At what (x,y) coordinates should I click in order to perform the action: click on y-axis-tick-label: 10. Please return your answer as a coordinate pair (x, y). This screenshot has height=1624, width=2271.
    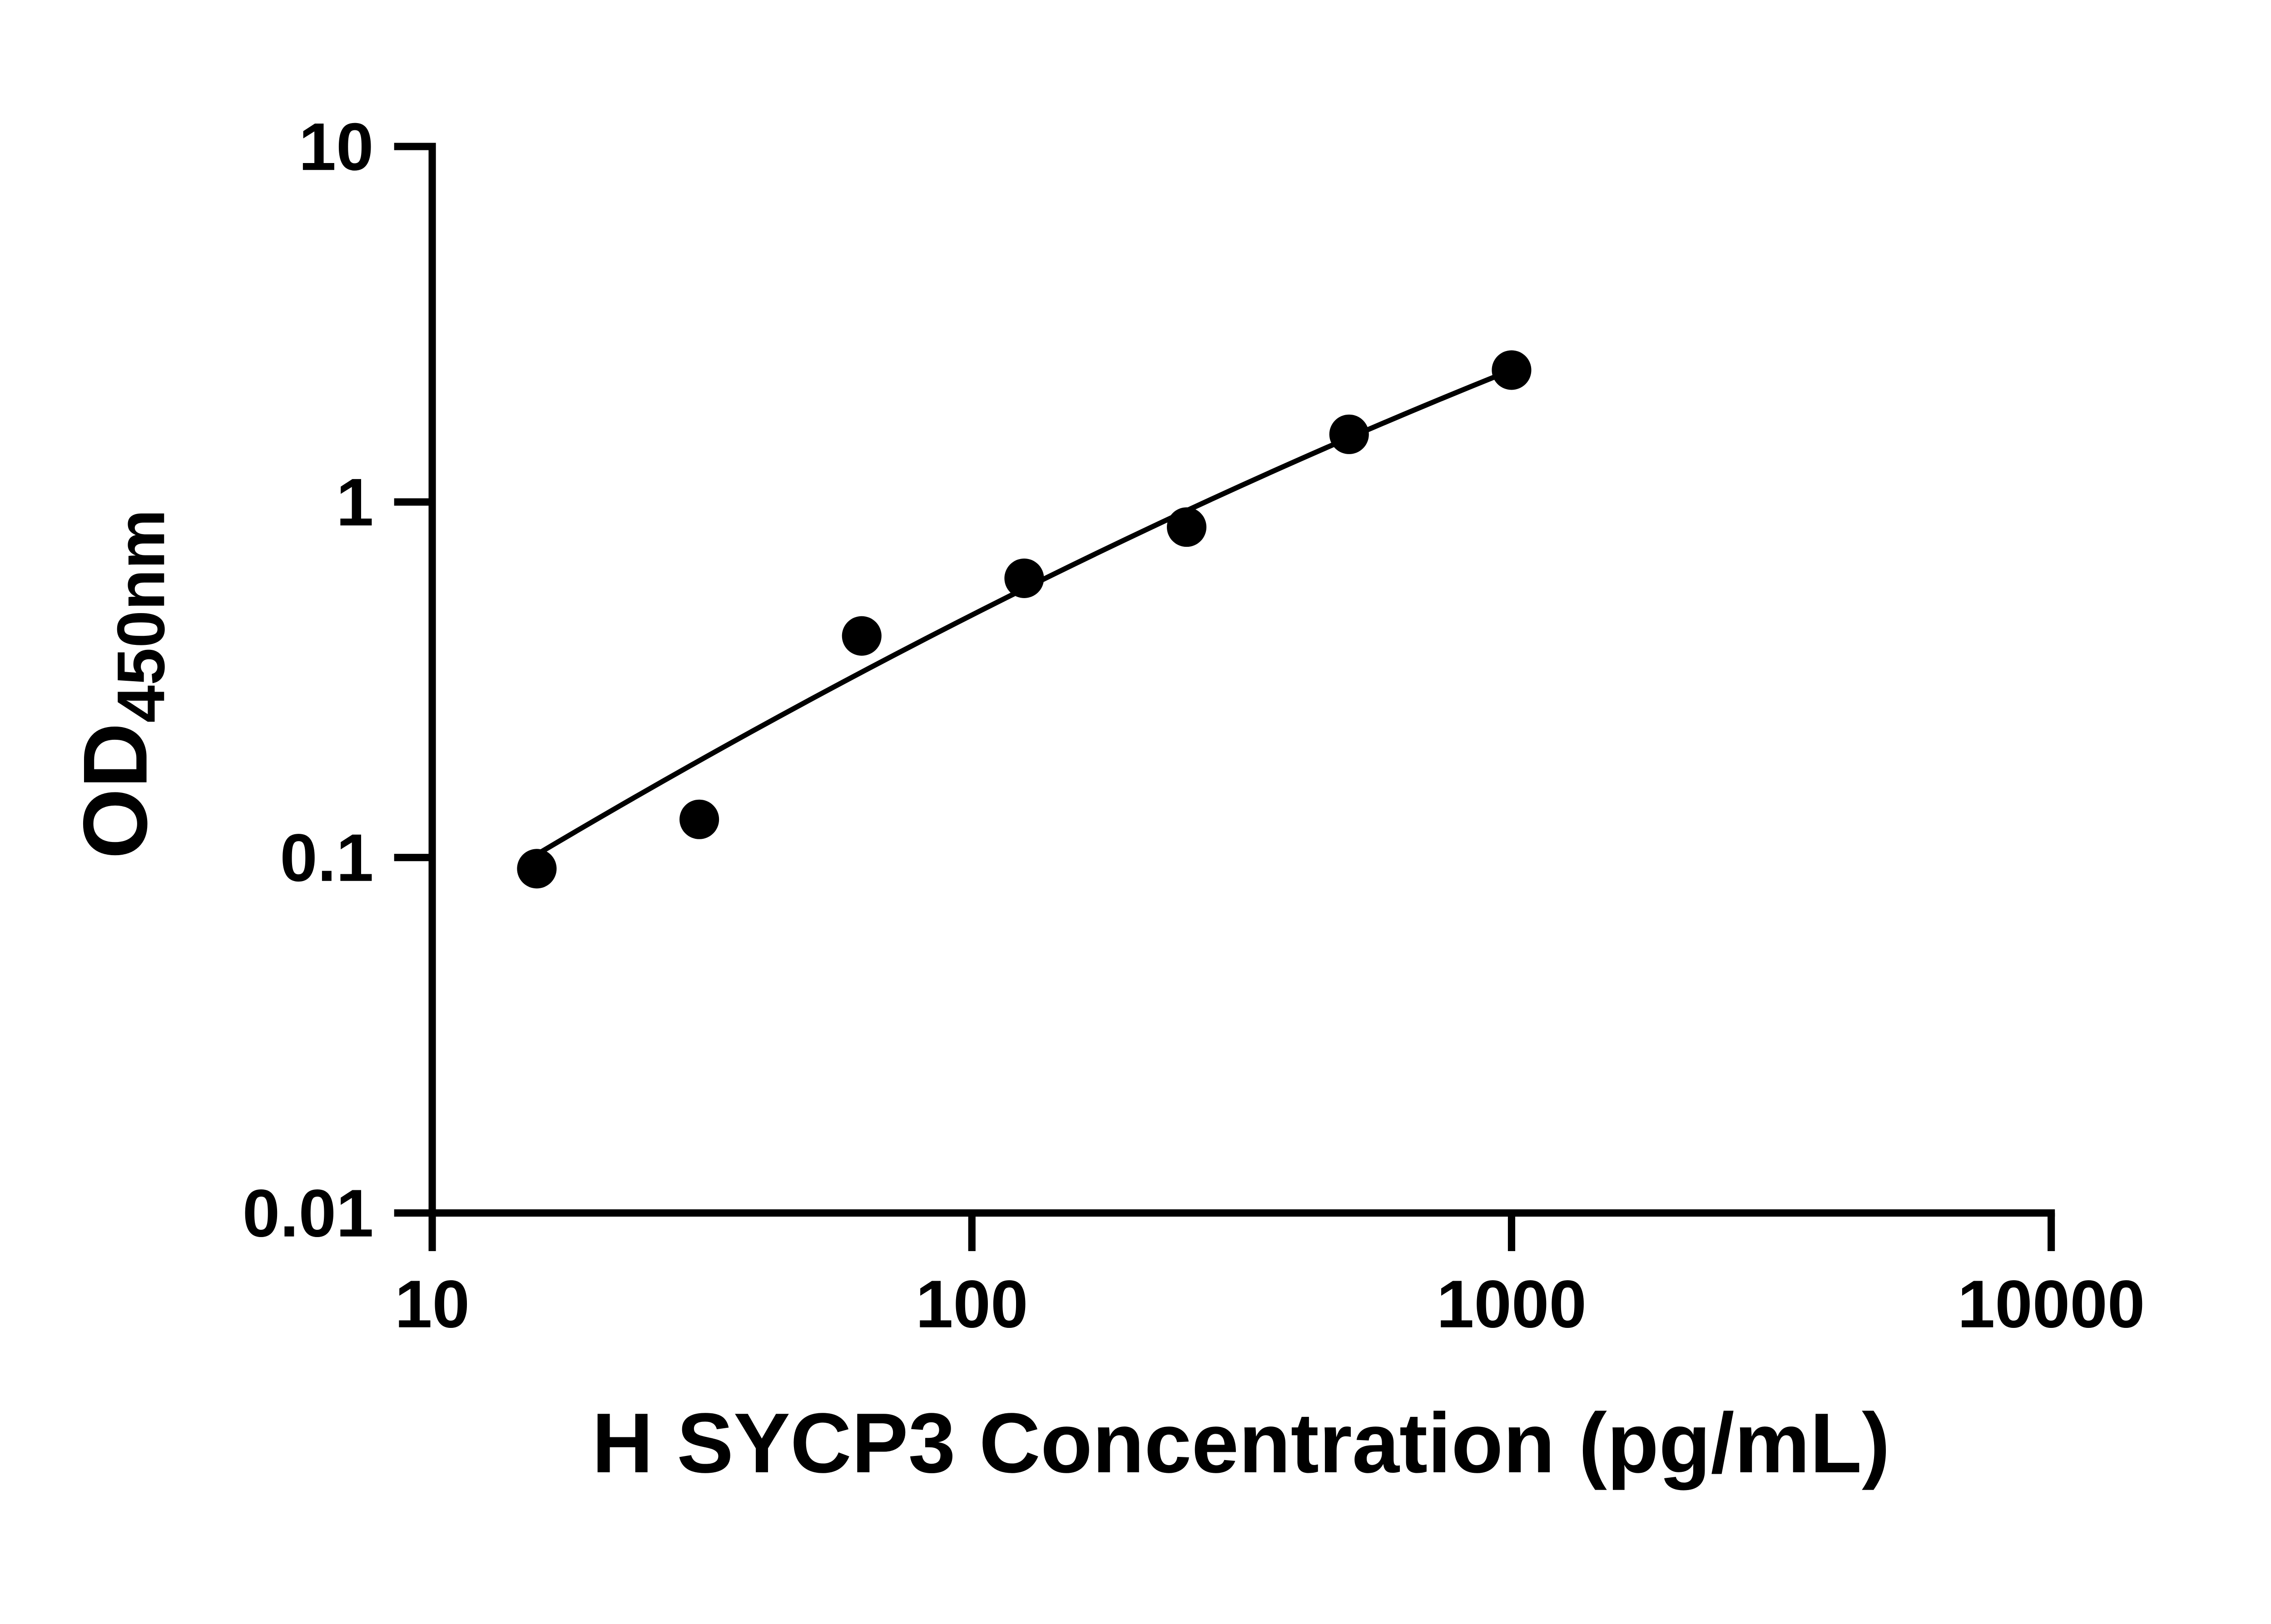
    Looking at the image, I should click on (336, 146).